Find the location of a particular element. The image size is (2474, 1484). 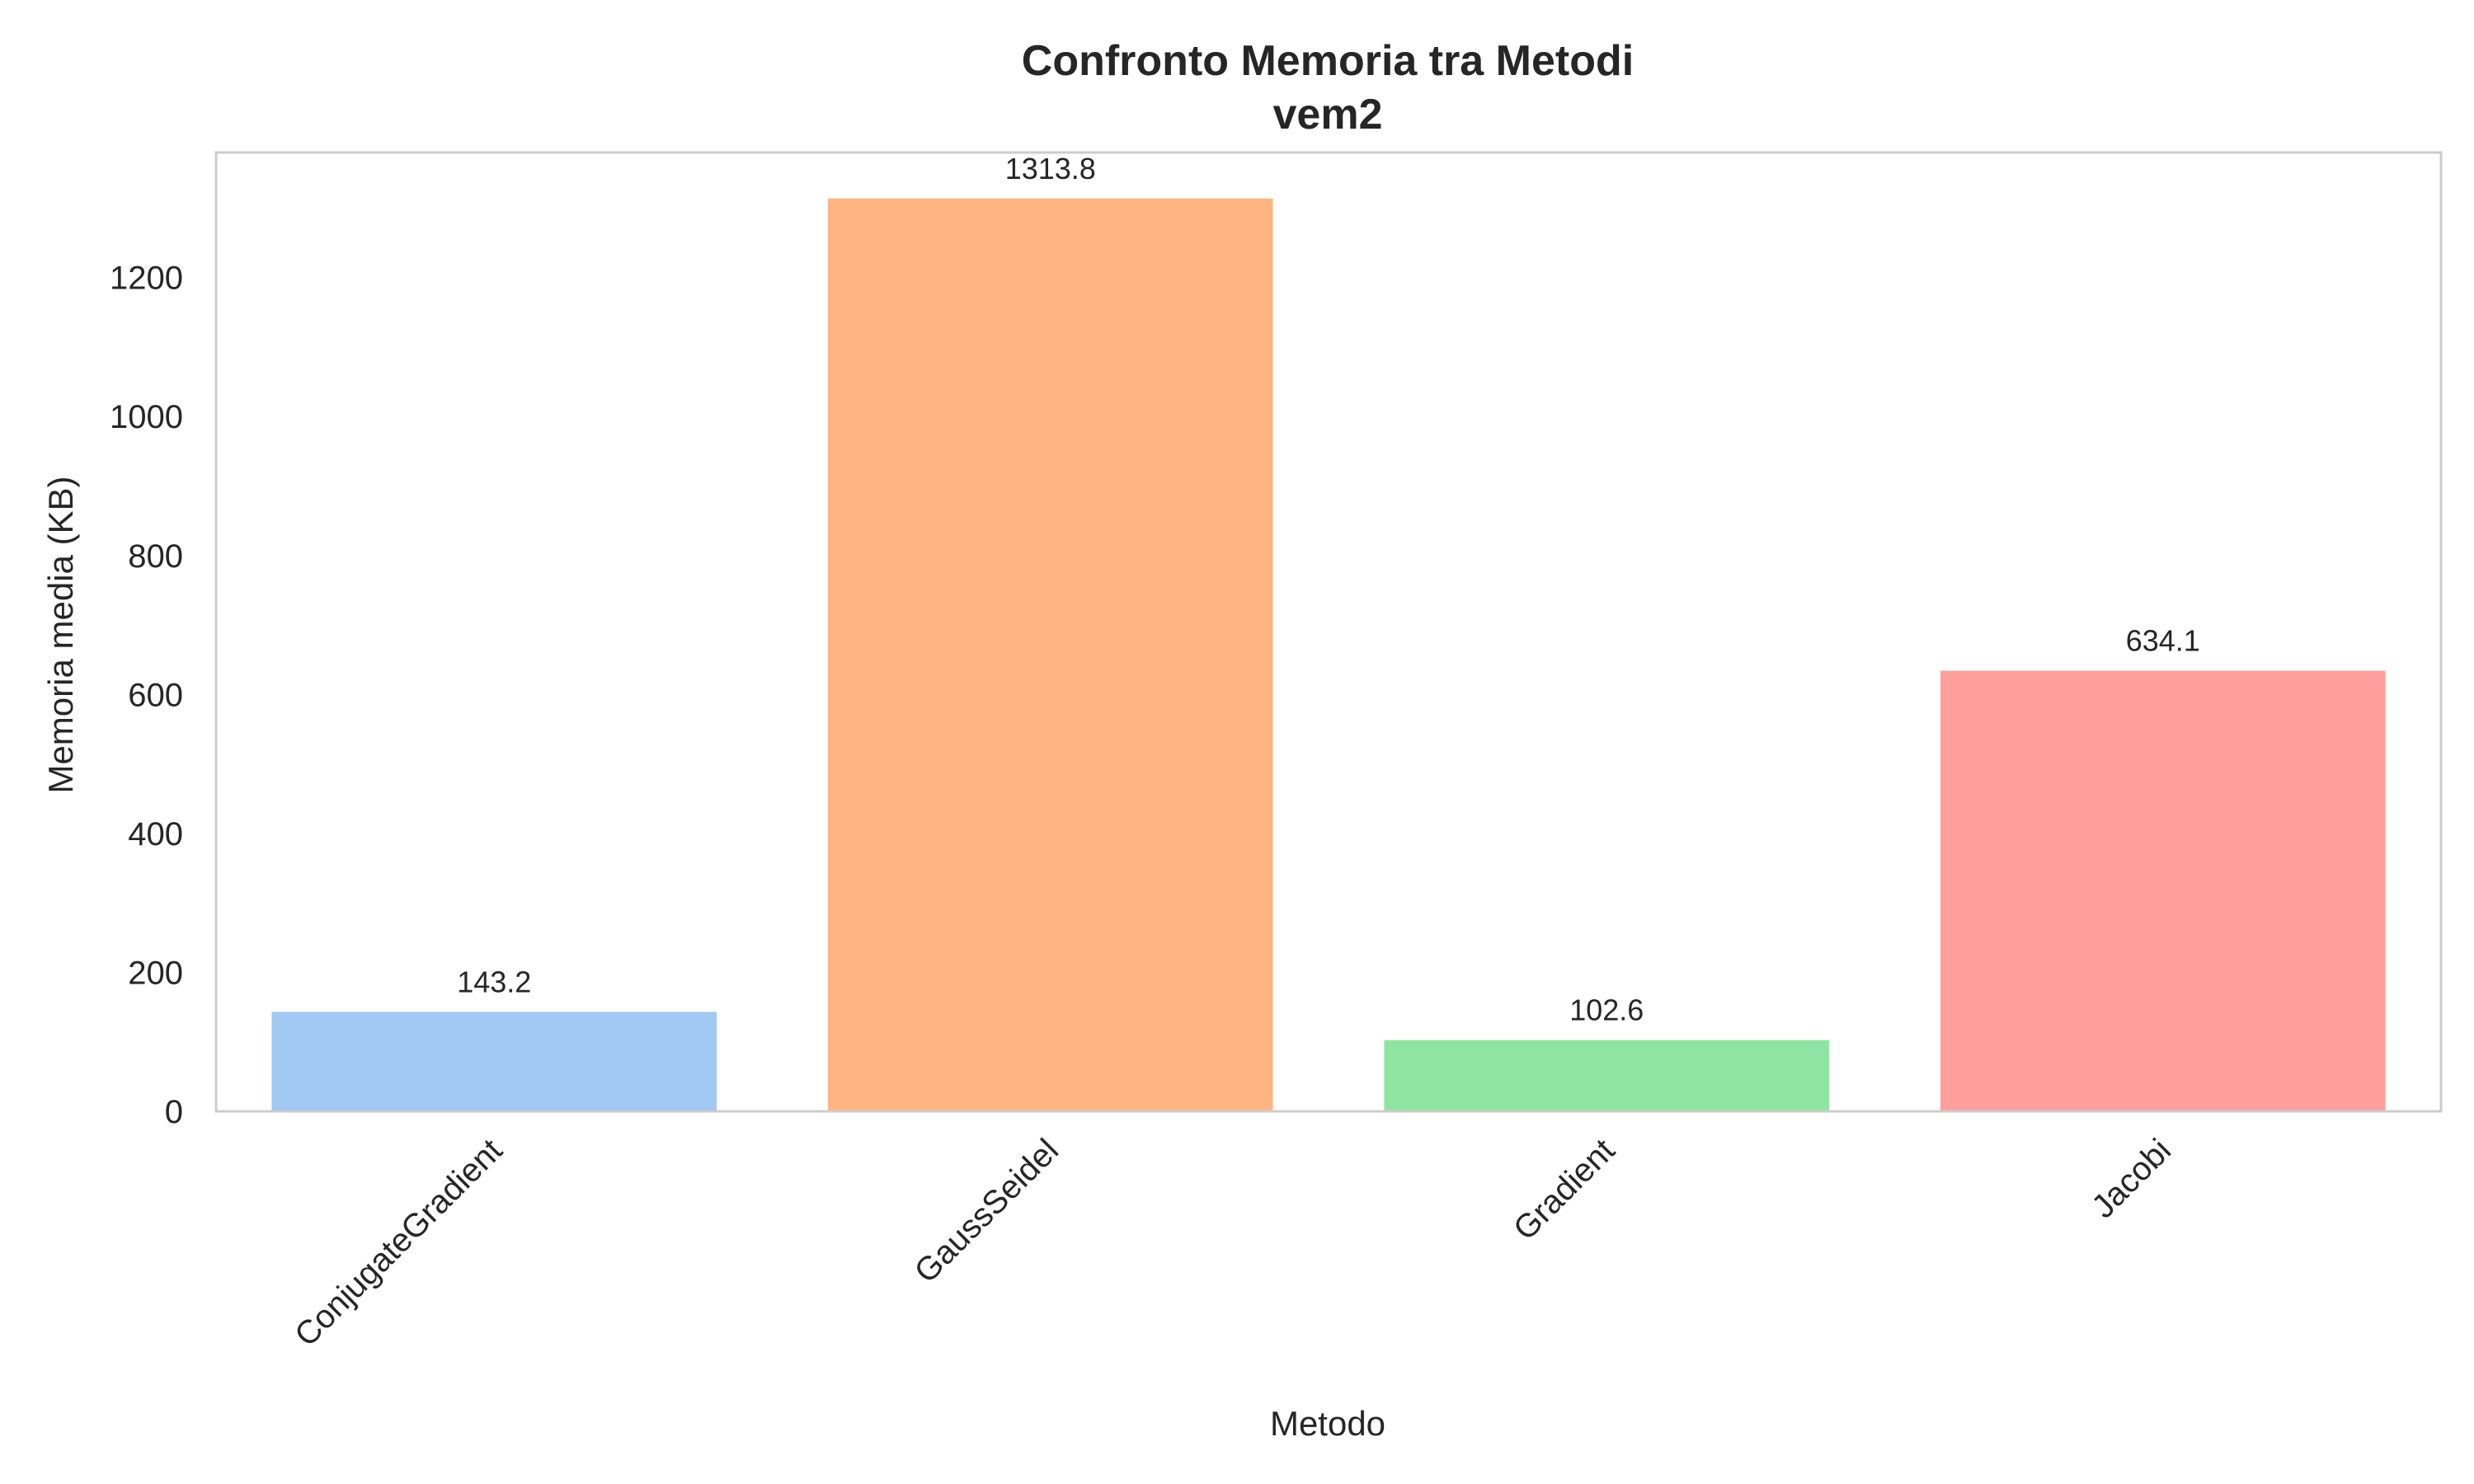

y-tick-label: 200 is located at coordinates (155, 973).